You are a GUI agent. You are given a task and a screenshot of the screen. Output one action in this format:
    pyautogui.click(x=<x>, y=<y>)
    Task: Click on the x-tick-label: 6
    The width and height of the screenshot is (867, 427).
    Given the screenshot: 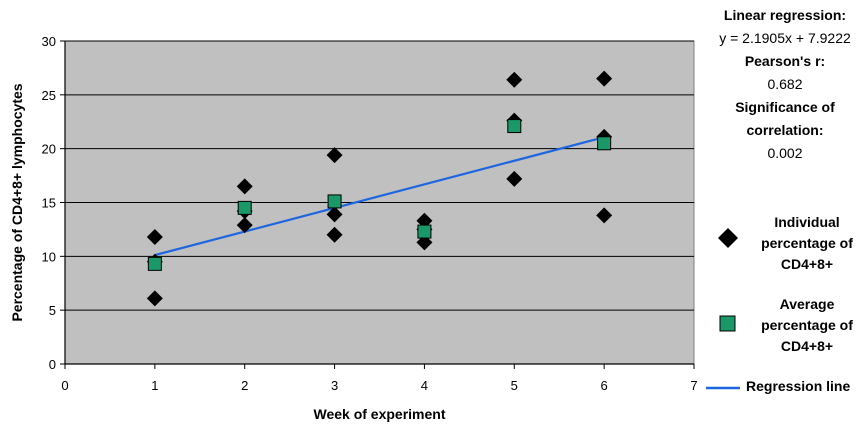 What is the action you would take?
    pyautogui.click(x=604, y=385)
    